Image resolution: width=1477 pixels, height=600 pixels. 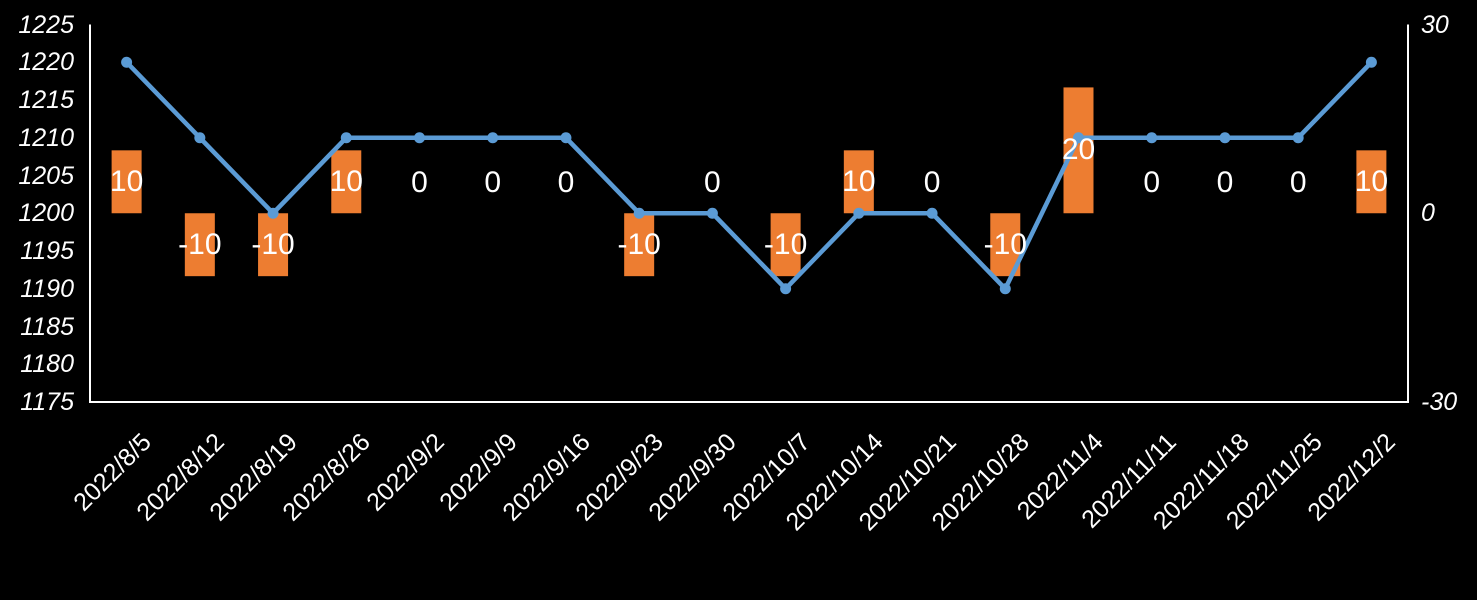 What do you see at coordinates (47, 251) in the screenshot?
I see `left-axis-tick-label: 1195` at bounding box center [47, 251].